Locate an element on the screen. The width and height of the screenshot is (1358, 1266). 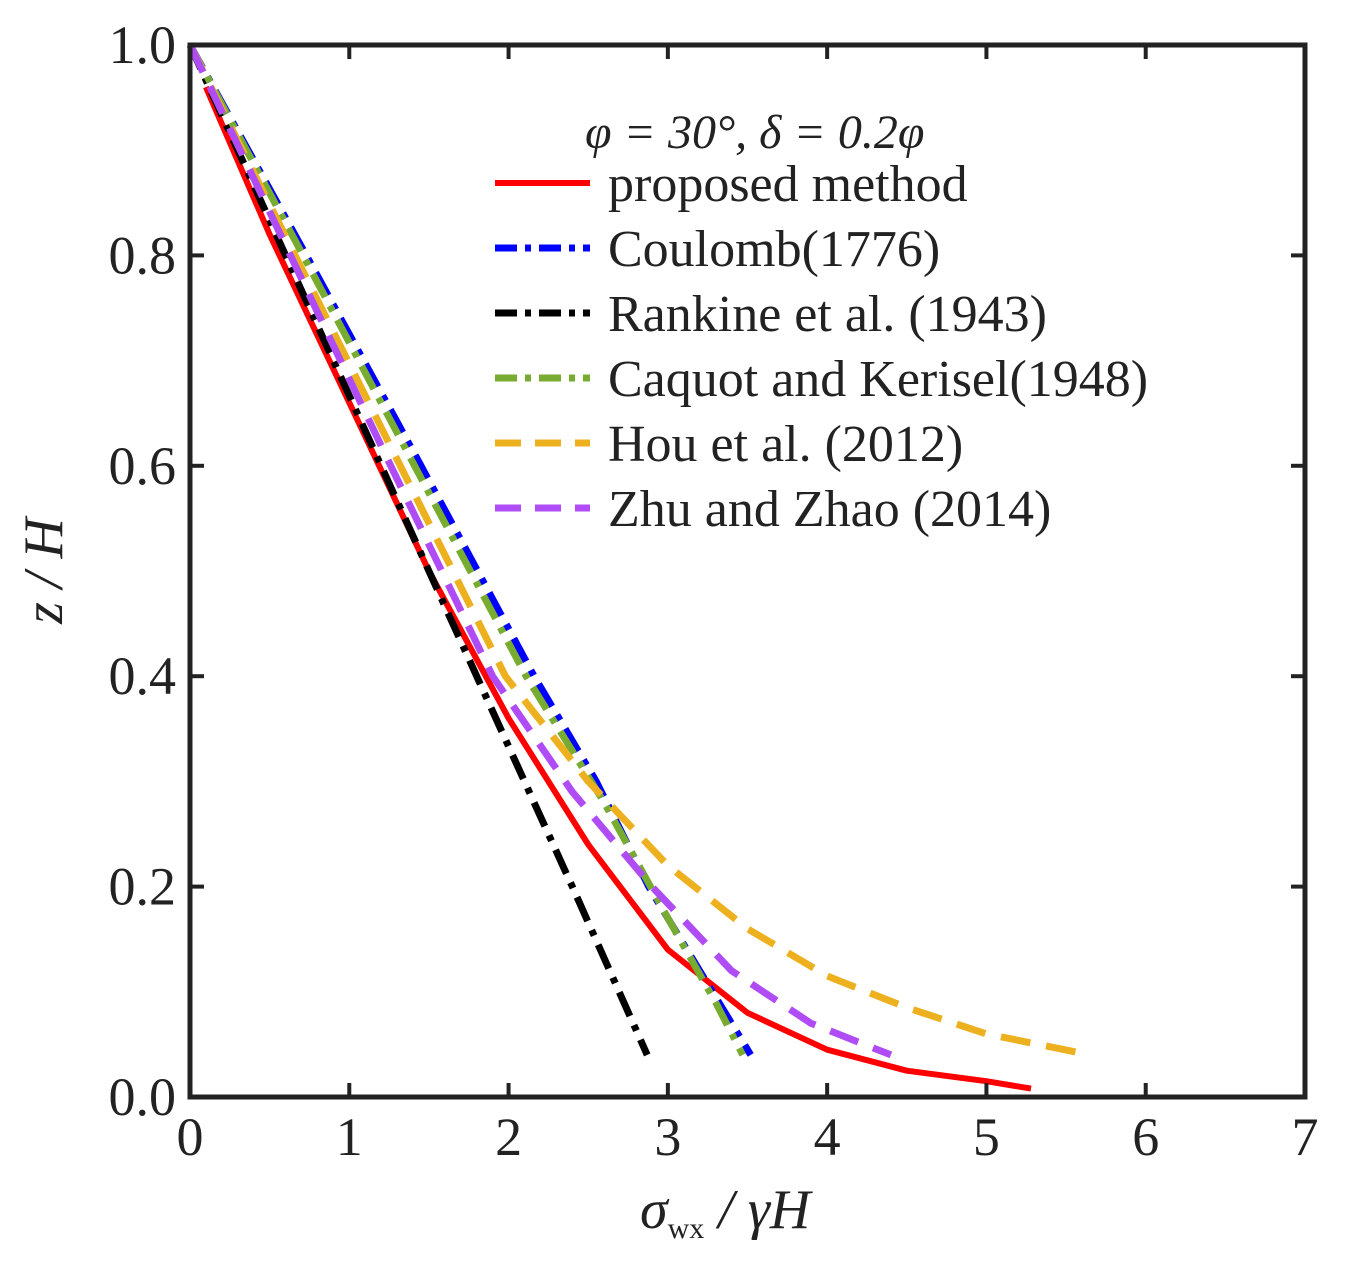
y-tick-label-3: 0.6 is located at coordinates (143, 466).